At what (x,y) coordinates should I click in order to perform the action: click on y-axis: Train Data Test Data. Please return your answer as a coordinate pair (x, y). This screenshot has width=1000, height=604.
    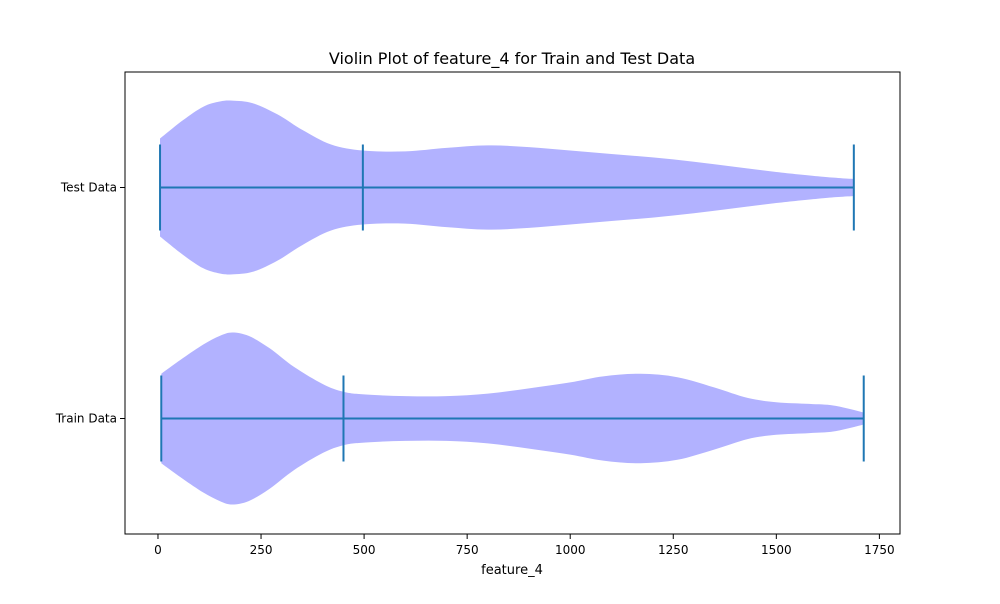
    Looking at the image, I should click on (90, 303).